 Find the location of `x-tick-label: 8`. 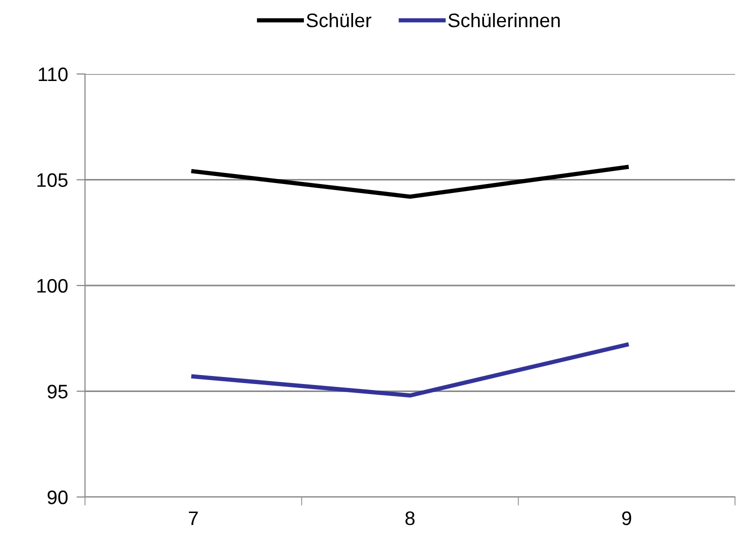

x-tick-label: 8 is located at coordinates (410, 518).